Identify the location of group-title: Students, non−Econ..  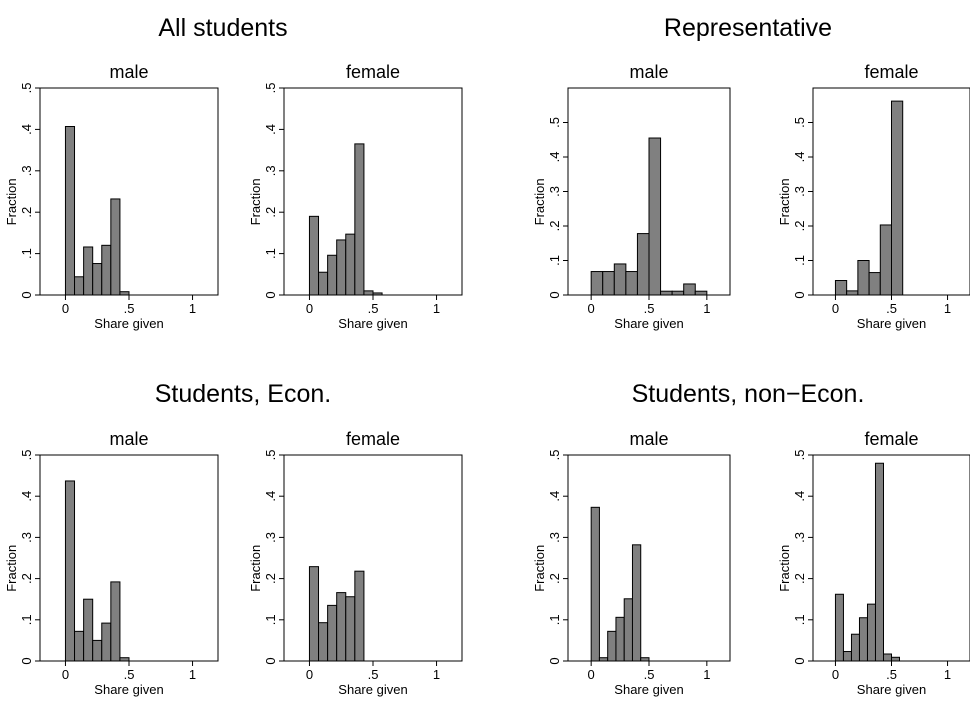
(748, 394).